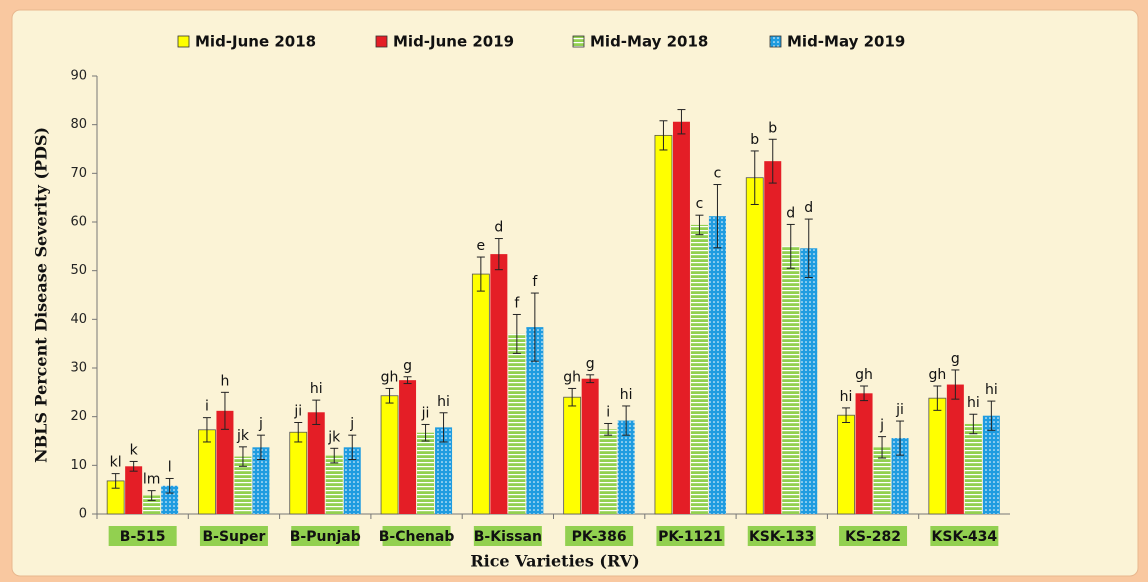 The image size is (1148, 582). What do you see at coordinates (78, 319) in the screenshot?
I see `y-tick-label: 40` at bounding box center [78, 319].